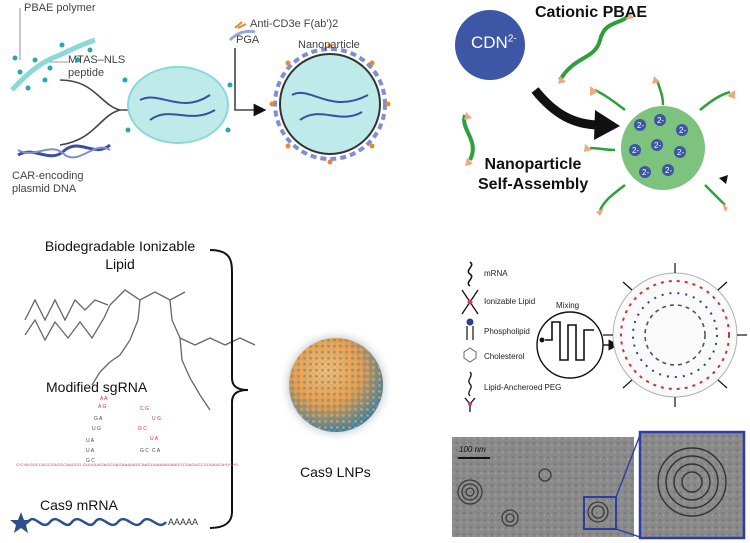  What do you see at coordinates (468, 137) in the screenshot?
I see `pbae-strand-bottom` at bounding box center [468, 137].